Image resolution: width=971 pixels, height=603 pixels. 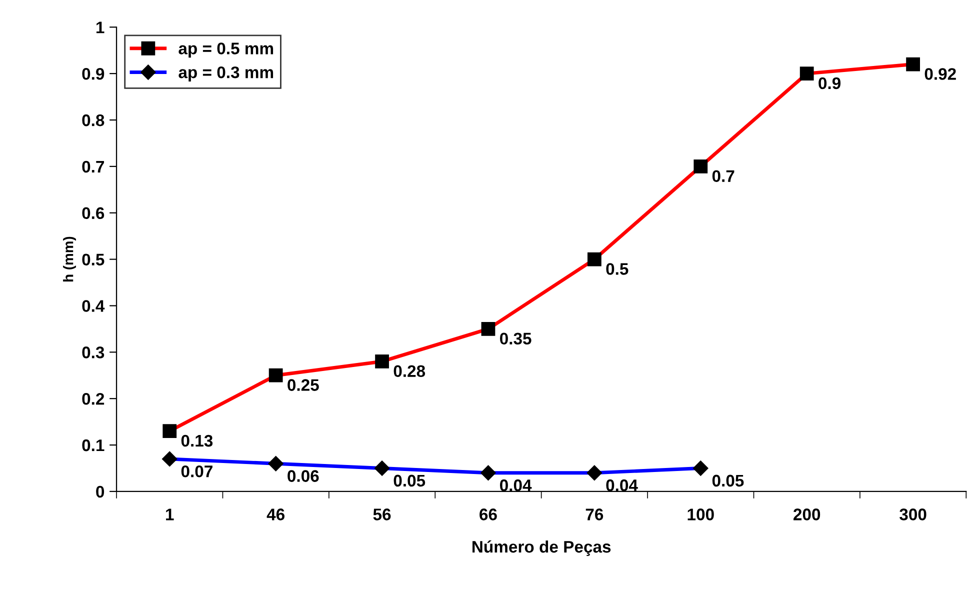 I want to click on x-tick-label: 46, so click(x=275, y=514).